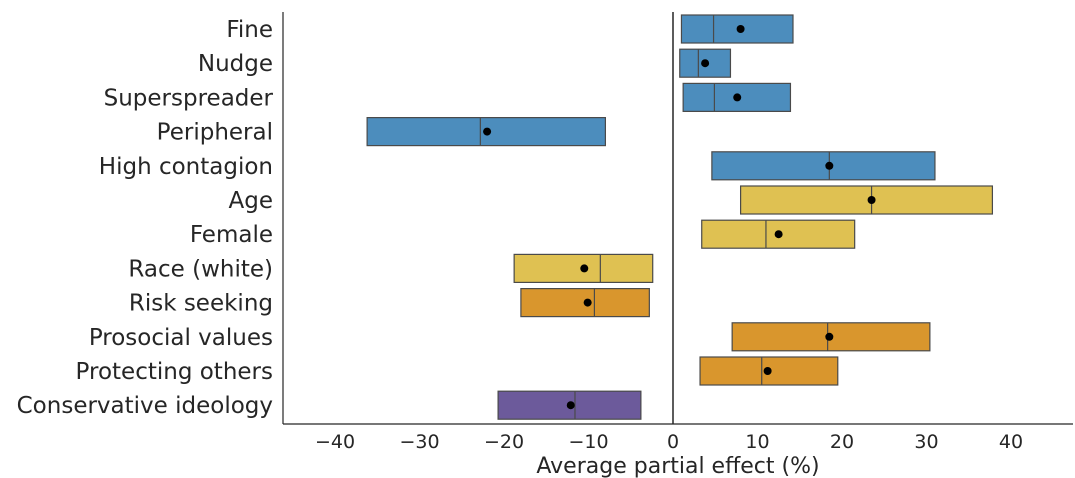 The width and height of the screenshot is (1075, 478). What do you see at coordinates (231, 235) in the screenshot?
I see `y-tick-label-6: Female` at bounding box center [231, 235].